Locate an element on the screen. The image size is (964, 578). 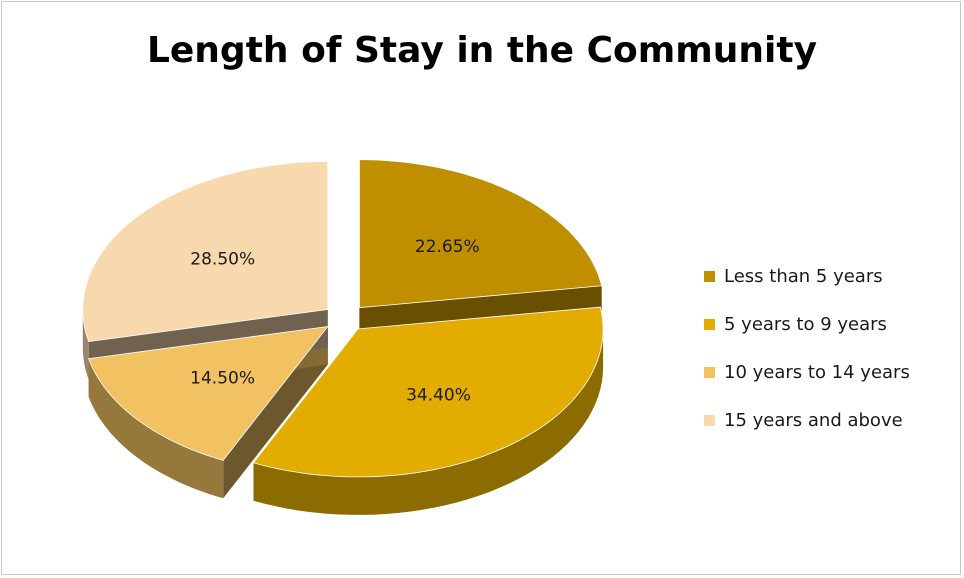
legend-item: 10 years to 14 years is located at coordinates (807, 372).